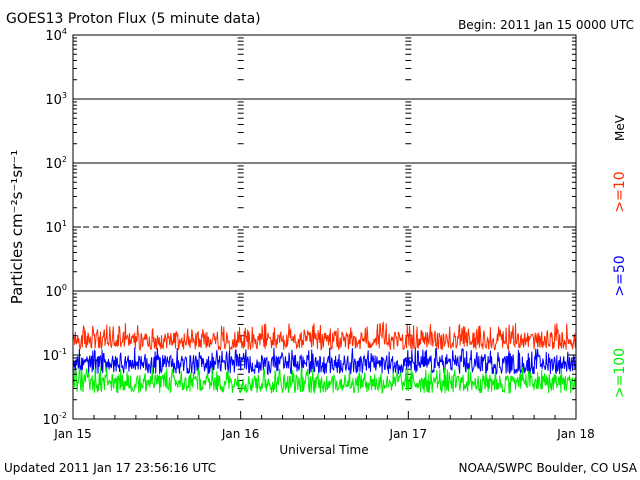  Describe the element at coordinates (56, 35) in the screenshot. I see `y-tick-label: 10⁴` at that location.